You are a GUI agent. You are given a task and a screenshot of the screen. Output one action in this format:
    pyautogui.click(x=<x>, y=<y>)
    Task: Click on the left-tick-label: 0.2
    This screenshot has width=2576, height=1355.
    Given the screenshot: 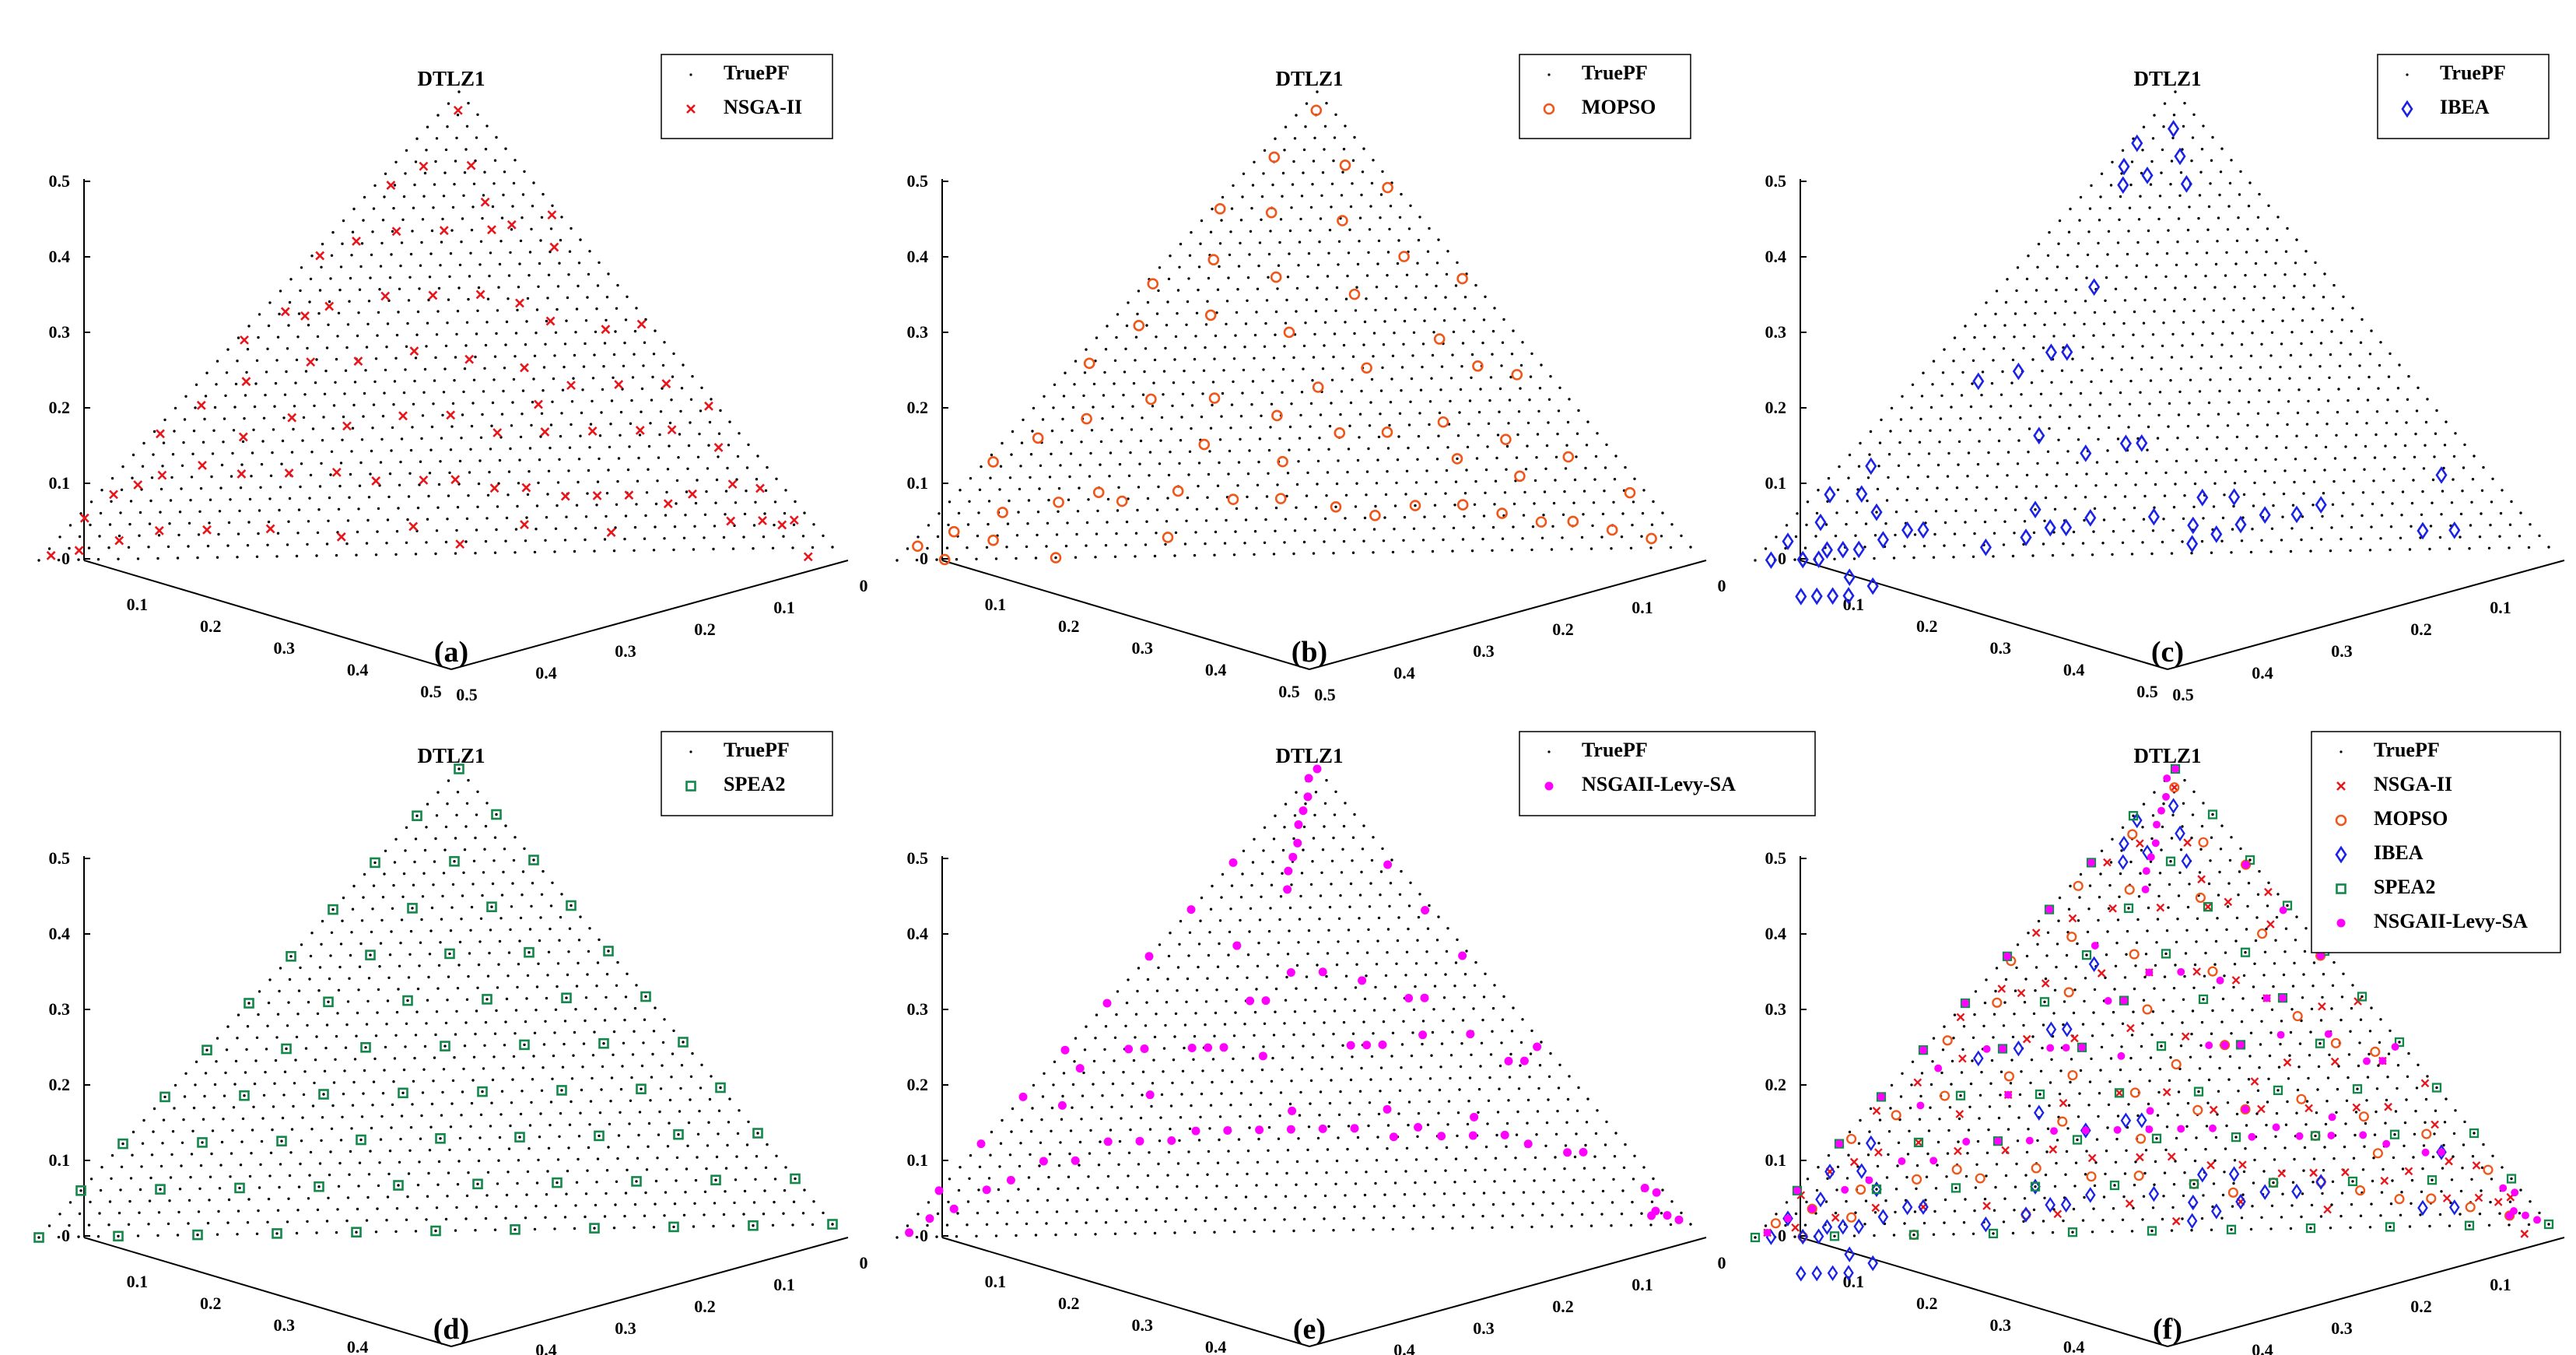 What is the action you would take?
    pyautogui.click(x=211, y=626)
    